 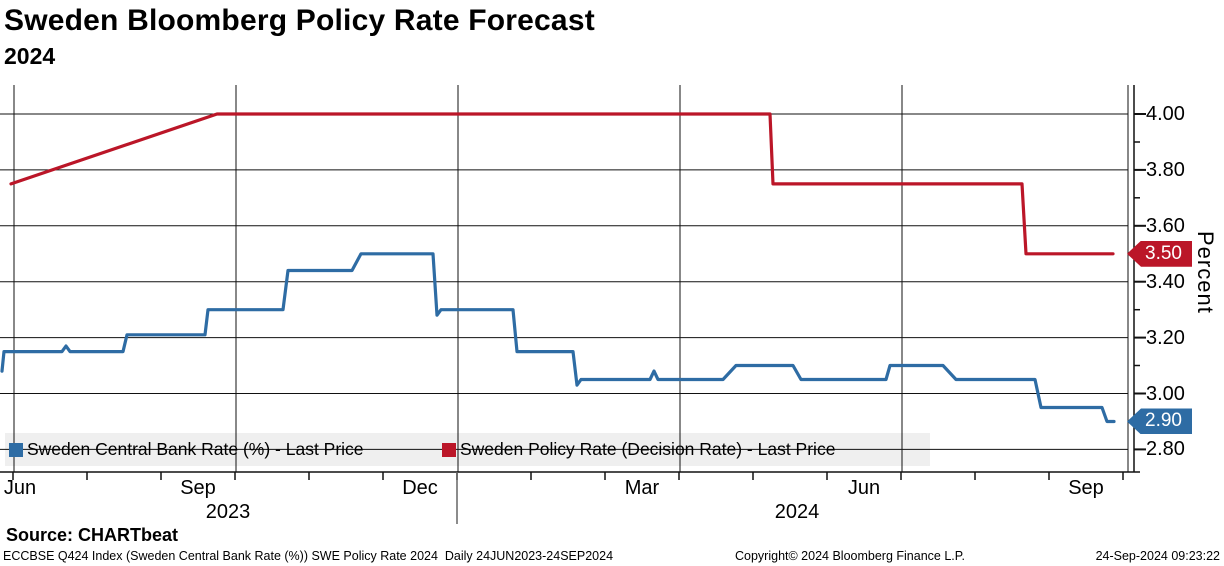 What do you see at coordinates (1205, 272) in the screenshot?
I see `y-axis-title: Percent` at bounding box center [1205, 272].